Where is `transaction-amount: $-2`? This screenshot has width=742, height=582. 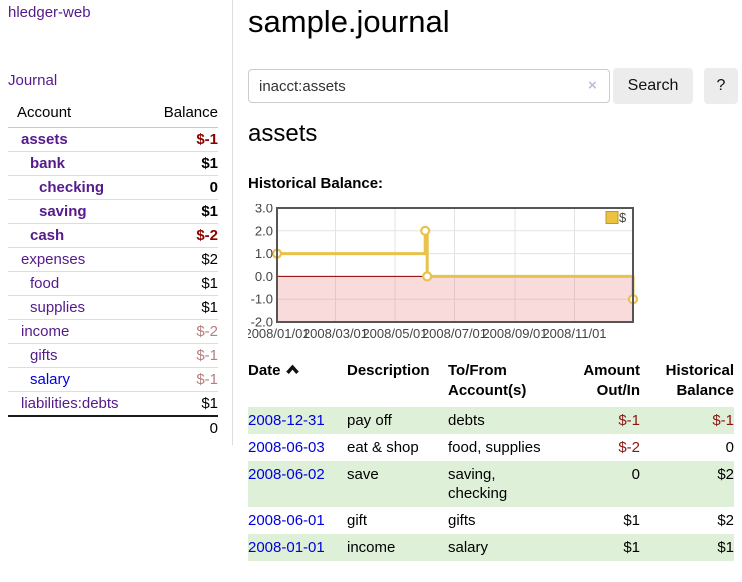 transaction-amount: $-2 is located at coordinates (629, 447).